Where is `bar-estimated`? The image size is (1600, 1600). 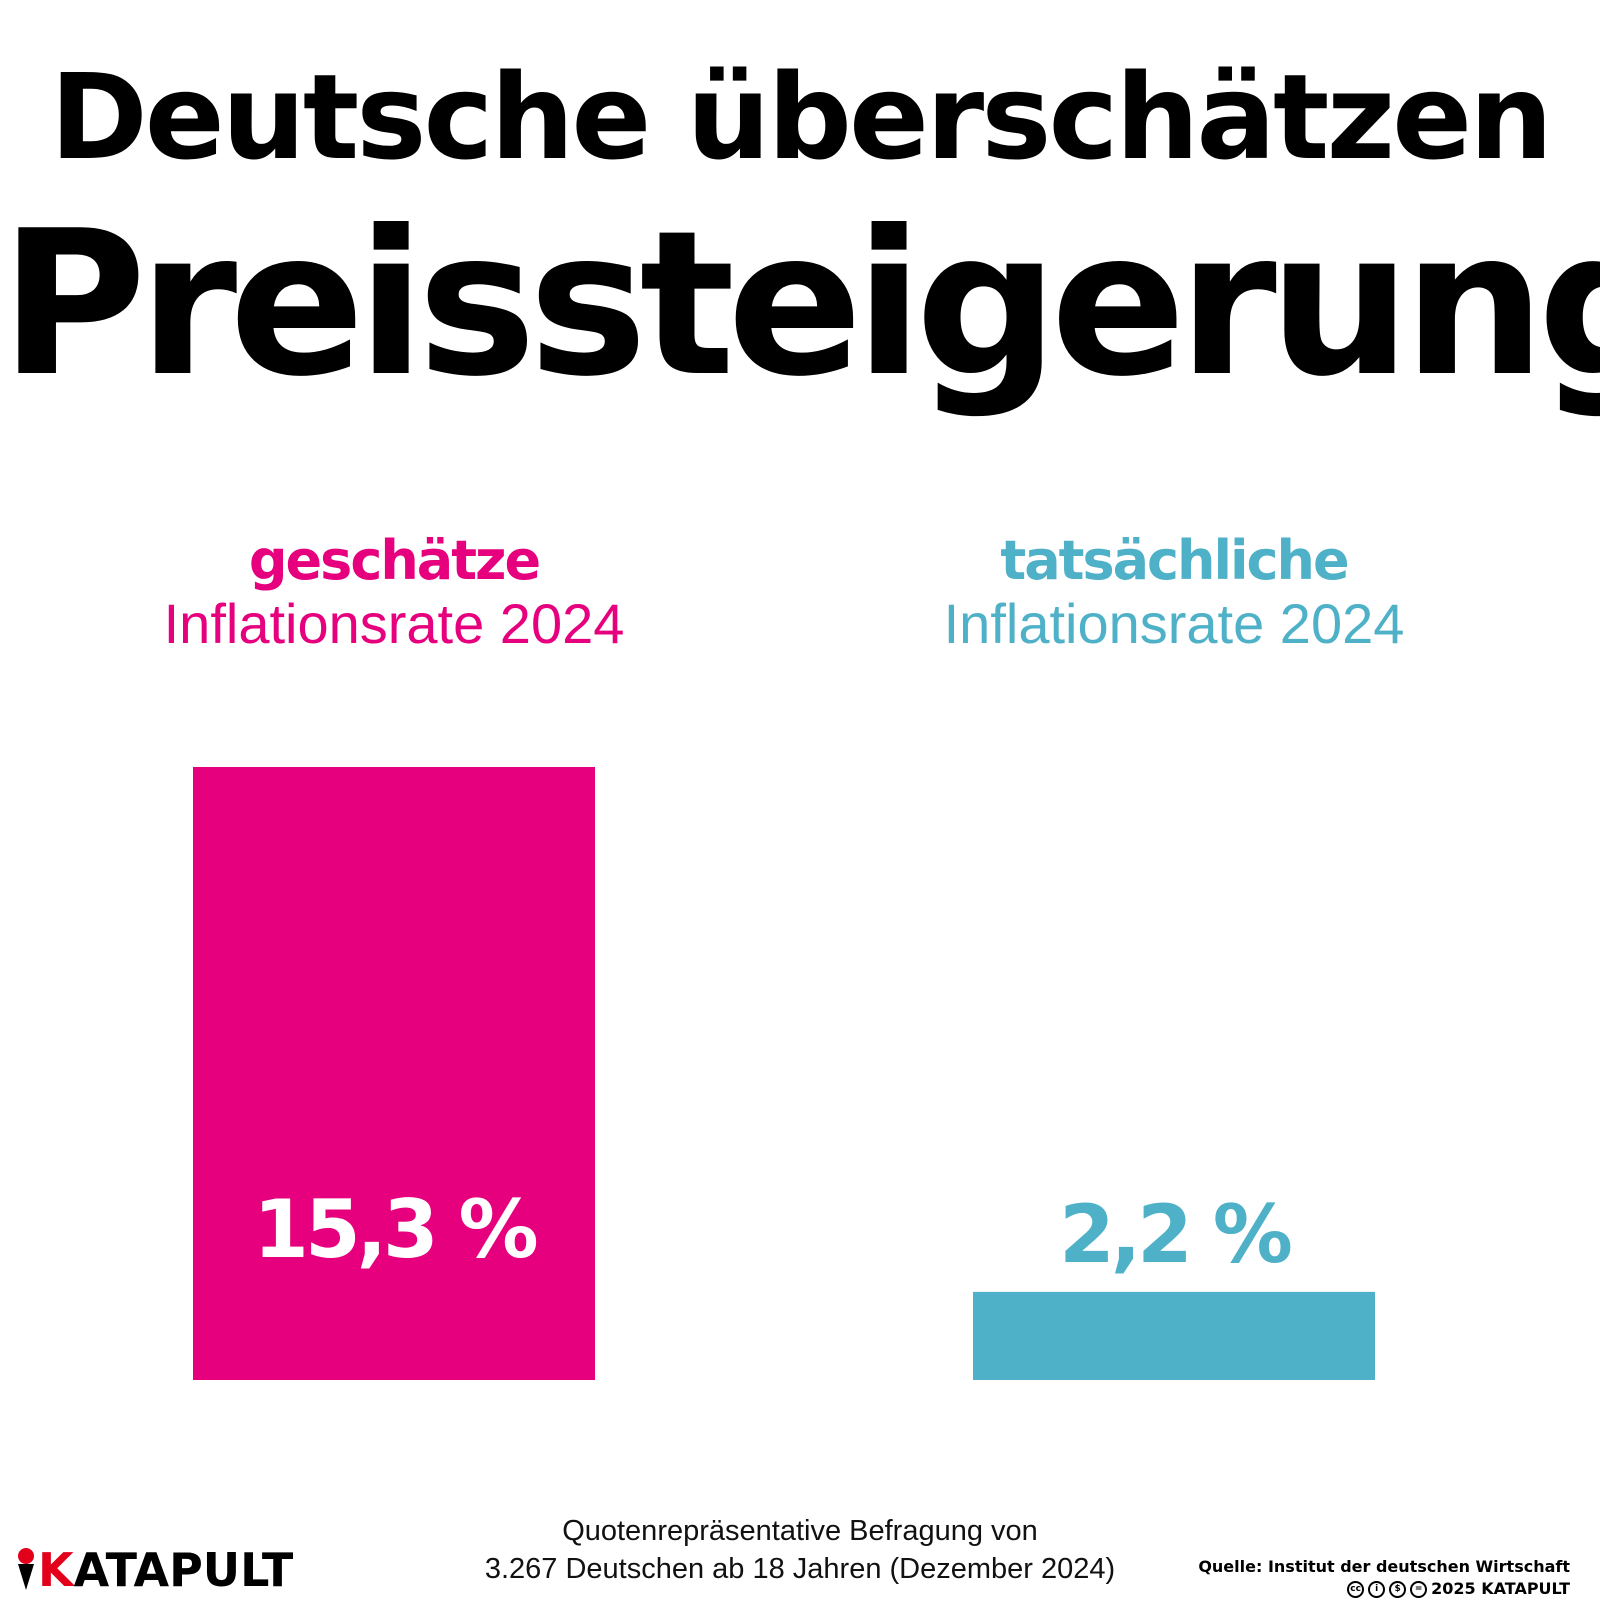
bar-estimated is located at coordinates (394, 1073).